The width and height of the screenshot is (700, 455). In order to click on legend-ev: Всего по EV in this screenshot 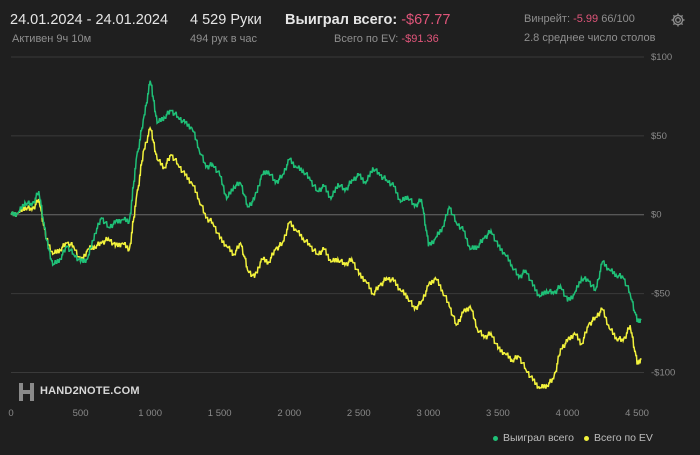, I will do `click(618, 438)`.